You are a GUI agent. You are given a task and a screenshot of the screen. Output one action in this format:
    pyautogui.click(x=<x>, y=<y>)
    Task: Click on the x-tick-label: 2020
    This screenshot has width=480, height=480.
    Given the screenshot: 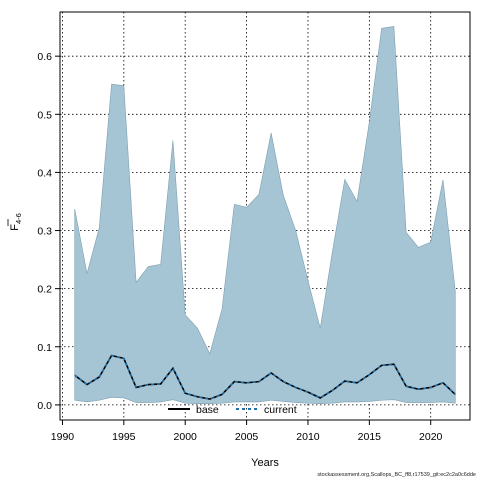 What is the action you would take?
    pyautogui.click(x=431, y=437)
    